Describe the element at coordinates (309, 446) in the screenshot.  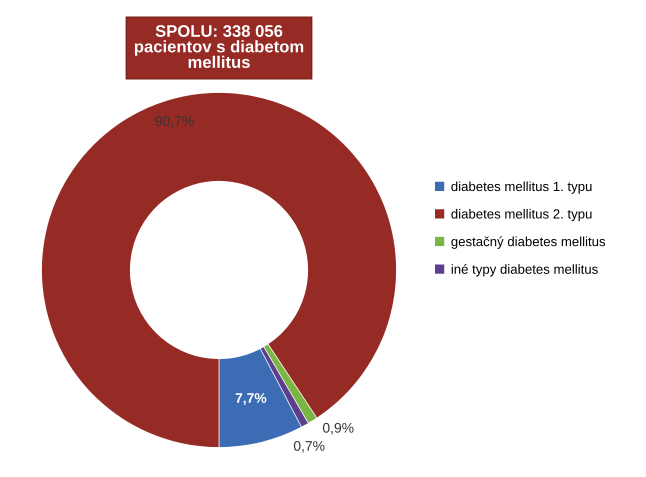
I see `data-label: 0,7%` at that location.